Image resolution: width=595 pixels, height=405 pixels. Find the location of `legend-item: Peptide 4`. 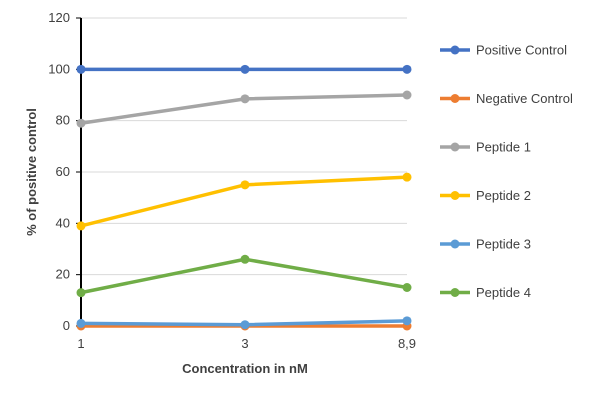

legend-item: Peptide 4 is located at coordinates (485, 292).